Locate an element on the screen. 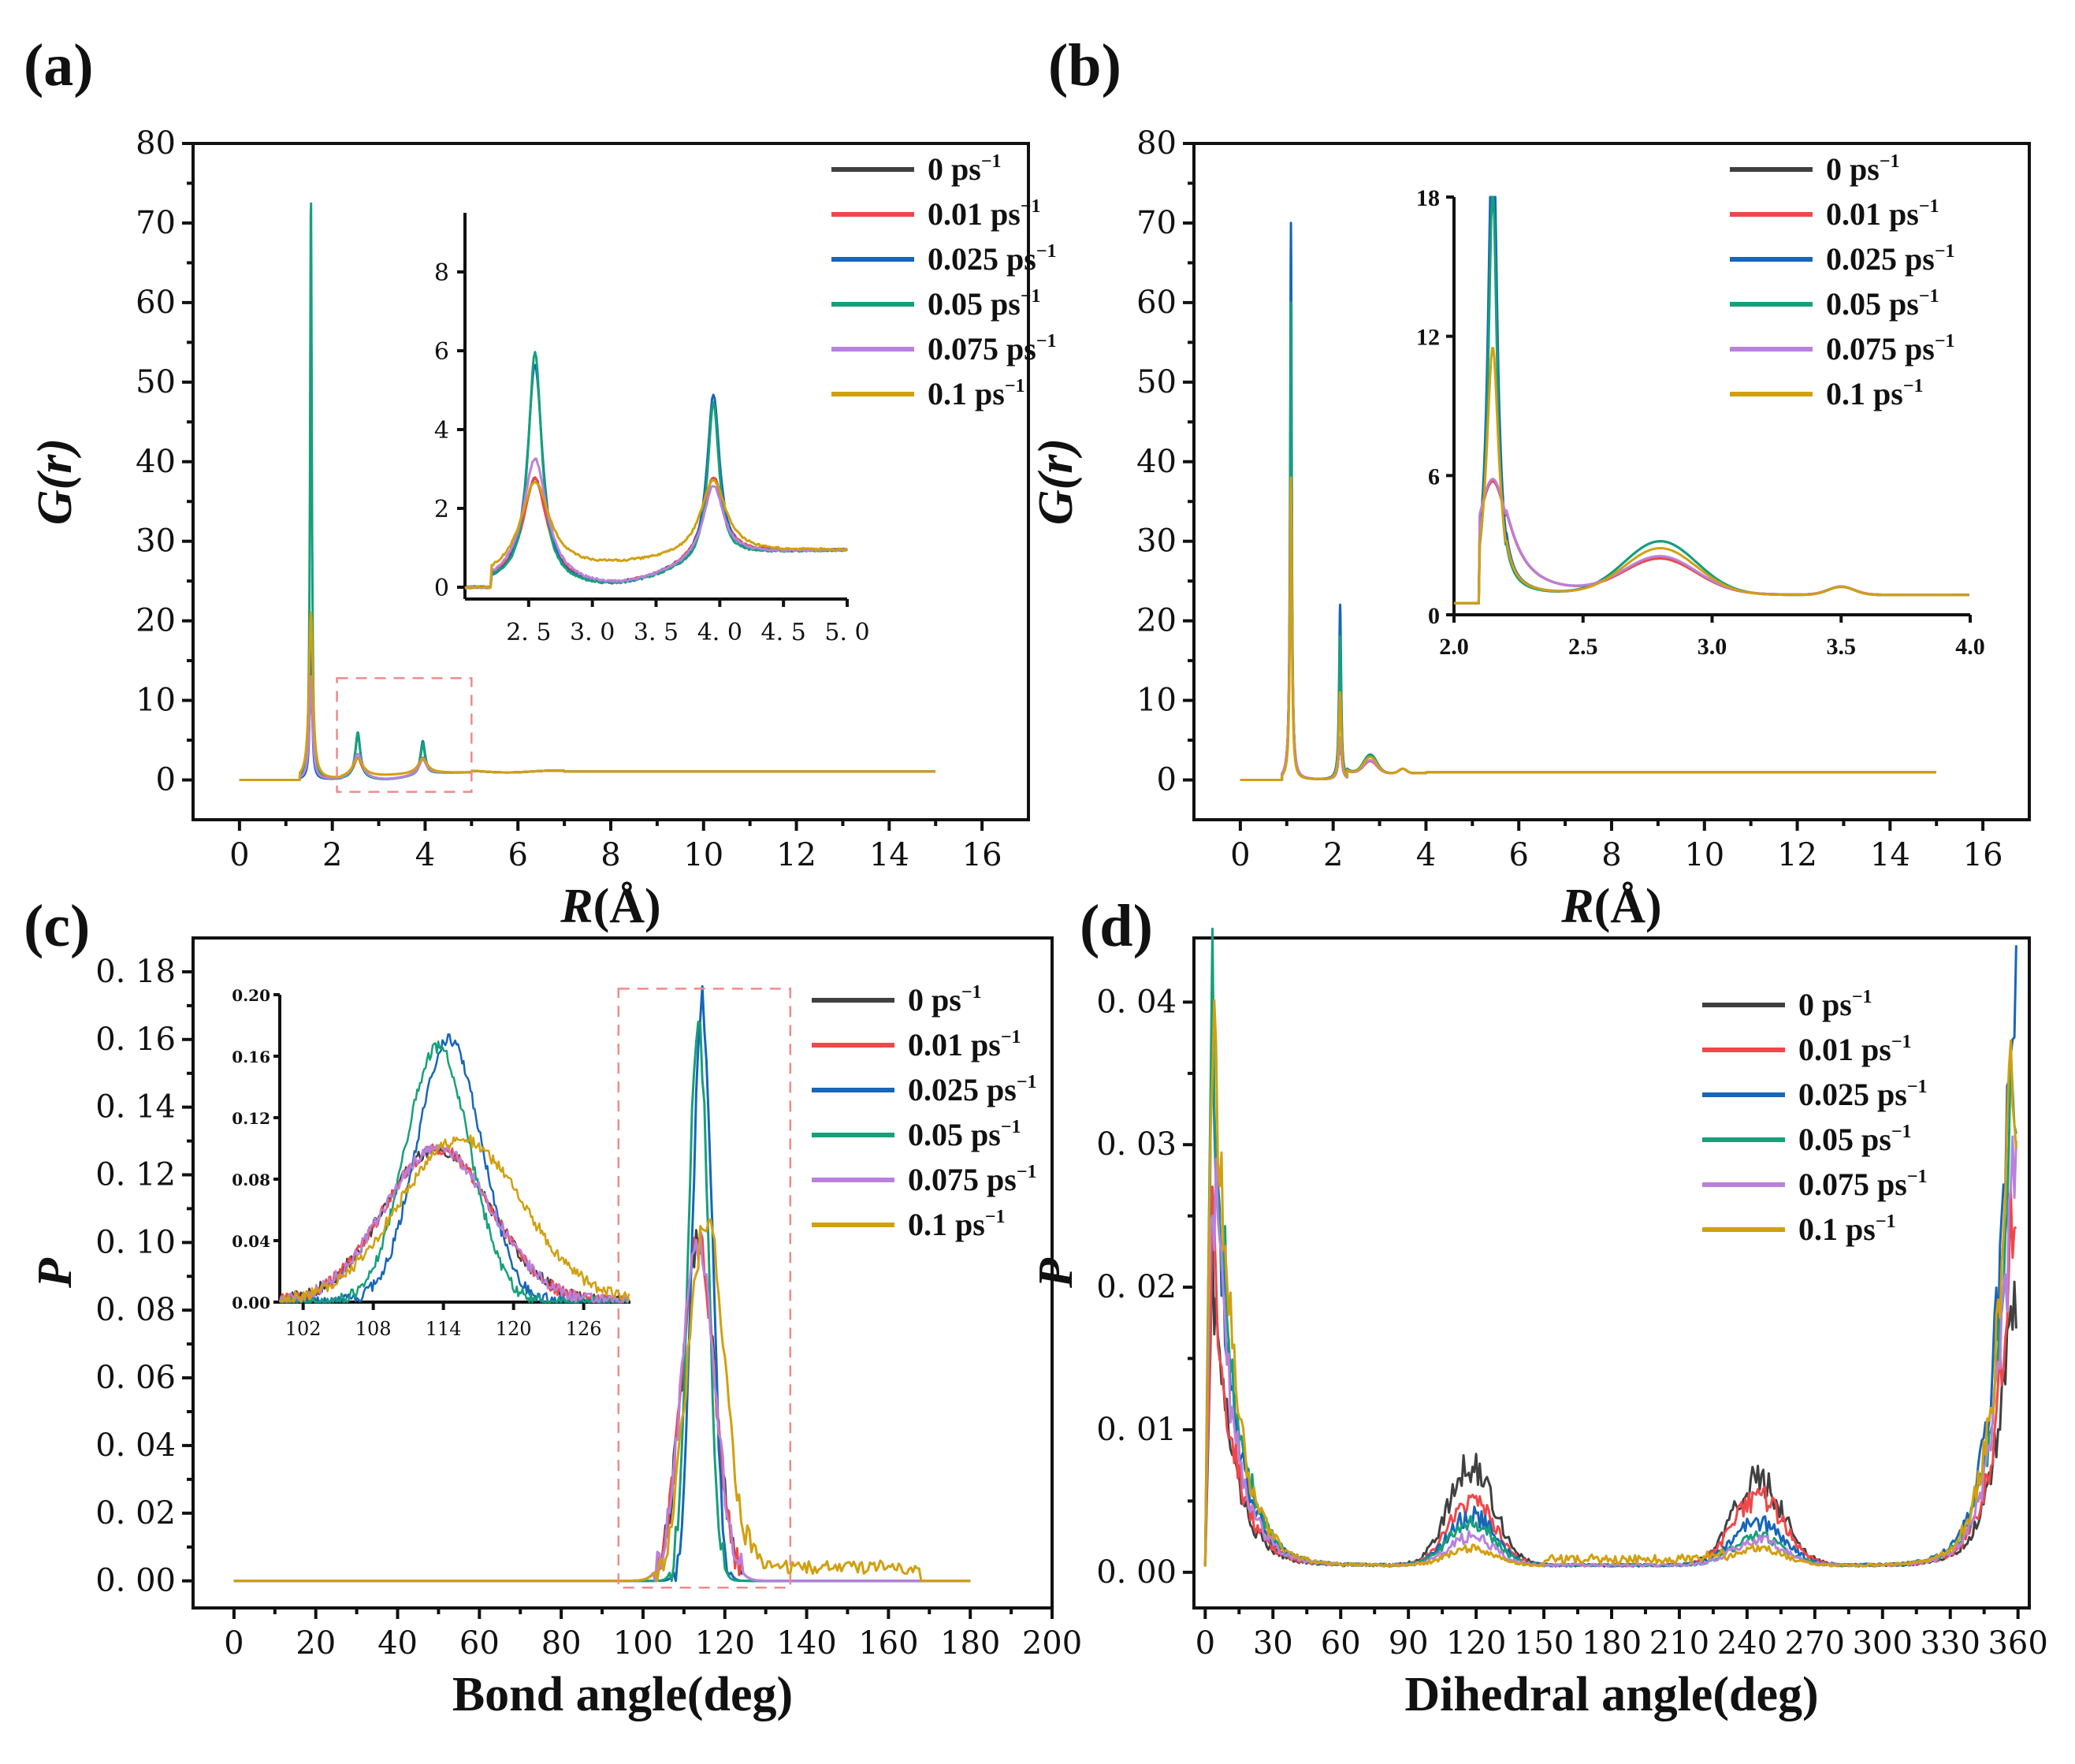  inset-rdf-line is located at coordinates (1711, 541).